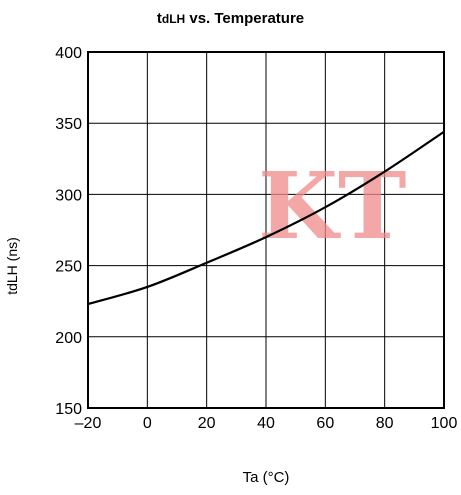 This screenshot has height=495, width=461. What do you see at coordinates (68, 338) in the screenshot?
I see `y-tick-label-1: 200` at bounding box center [68, 338].